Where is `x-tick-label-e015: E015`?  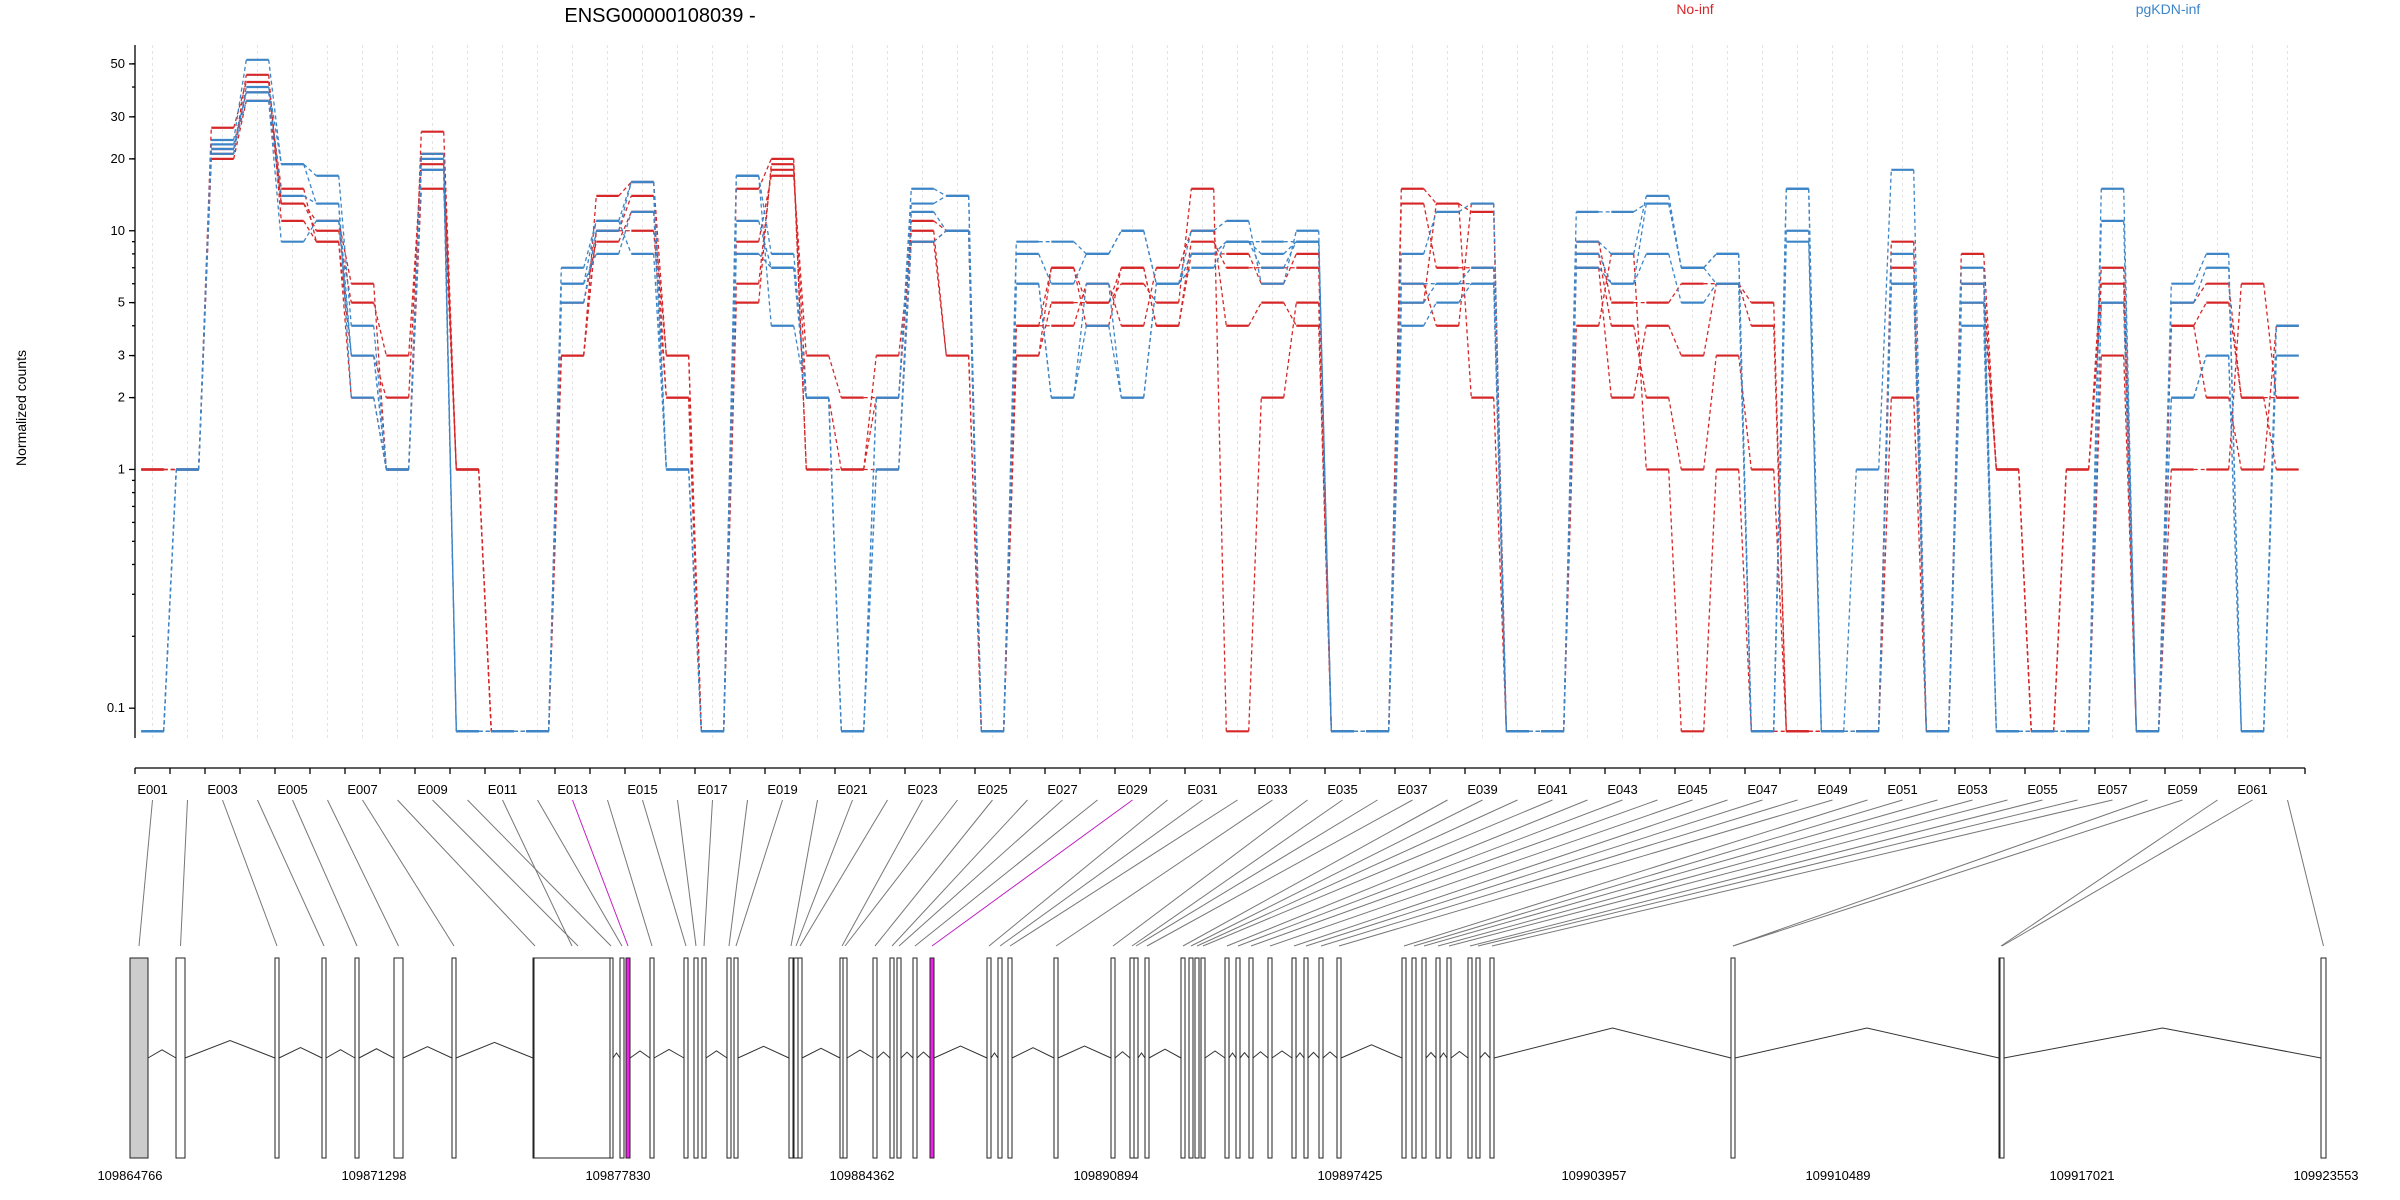 x-tick-label-e015: E015 is located at coordinates (642, 789).